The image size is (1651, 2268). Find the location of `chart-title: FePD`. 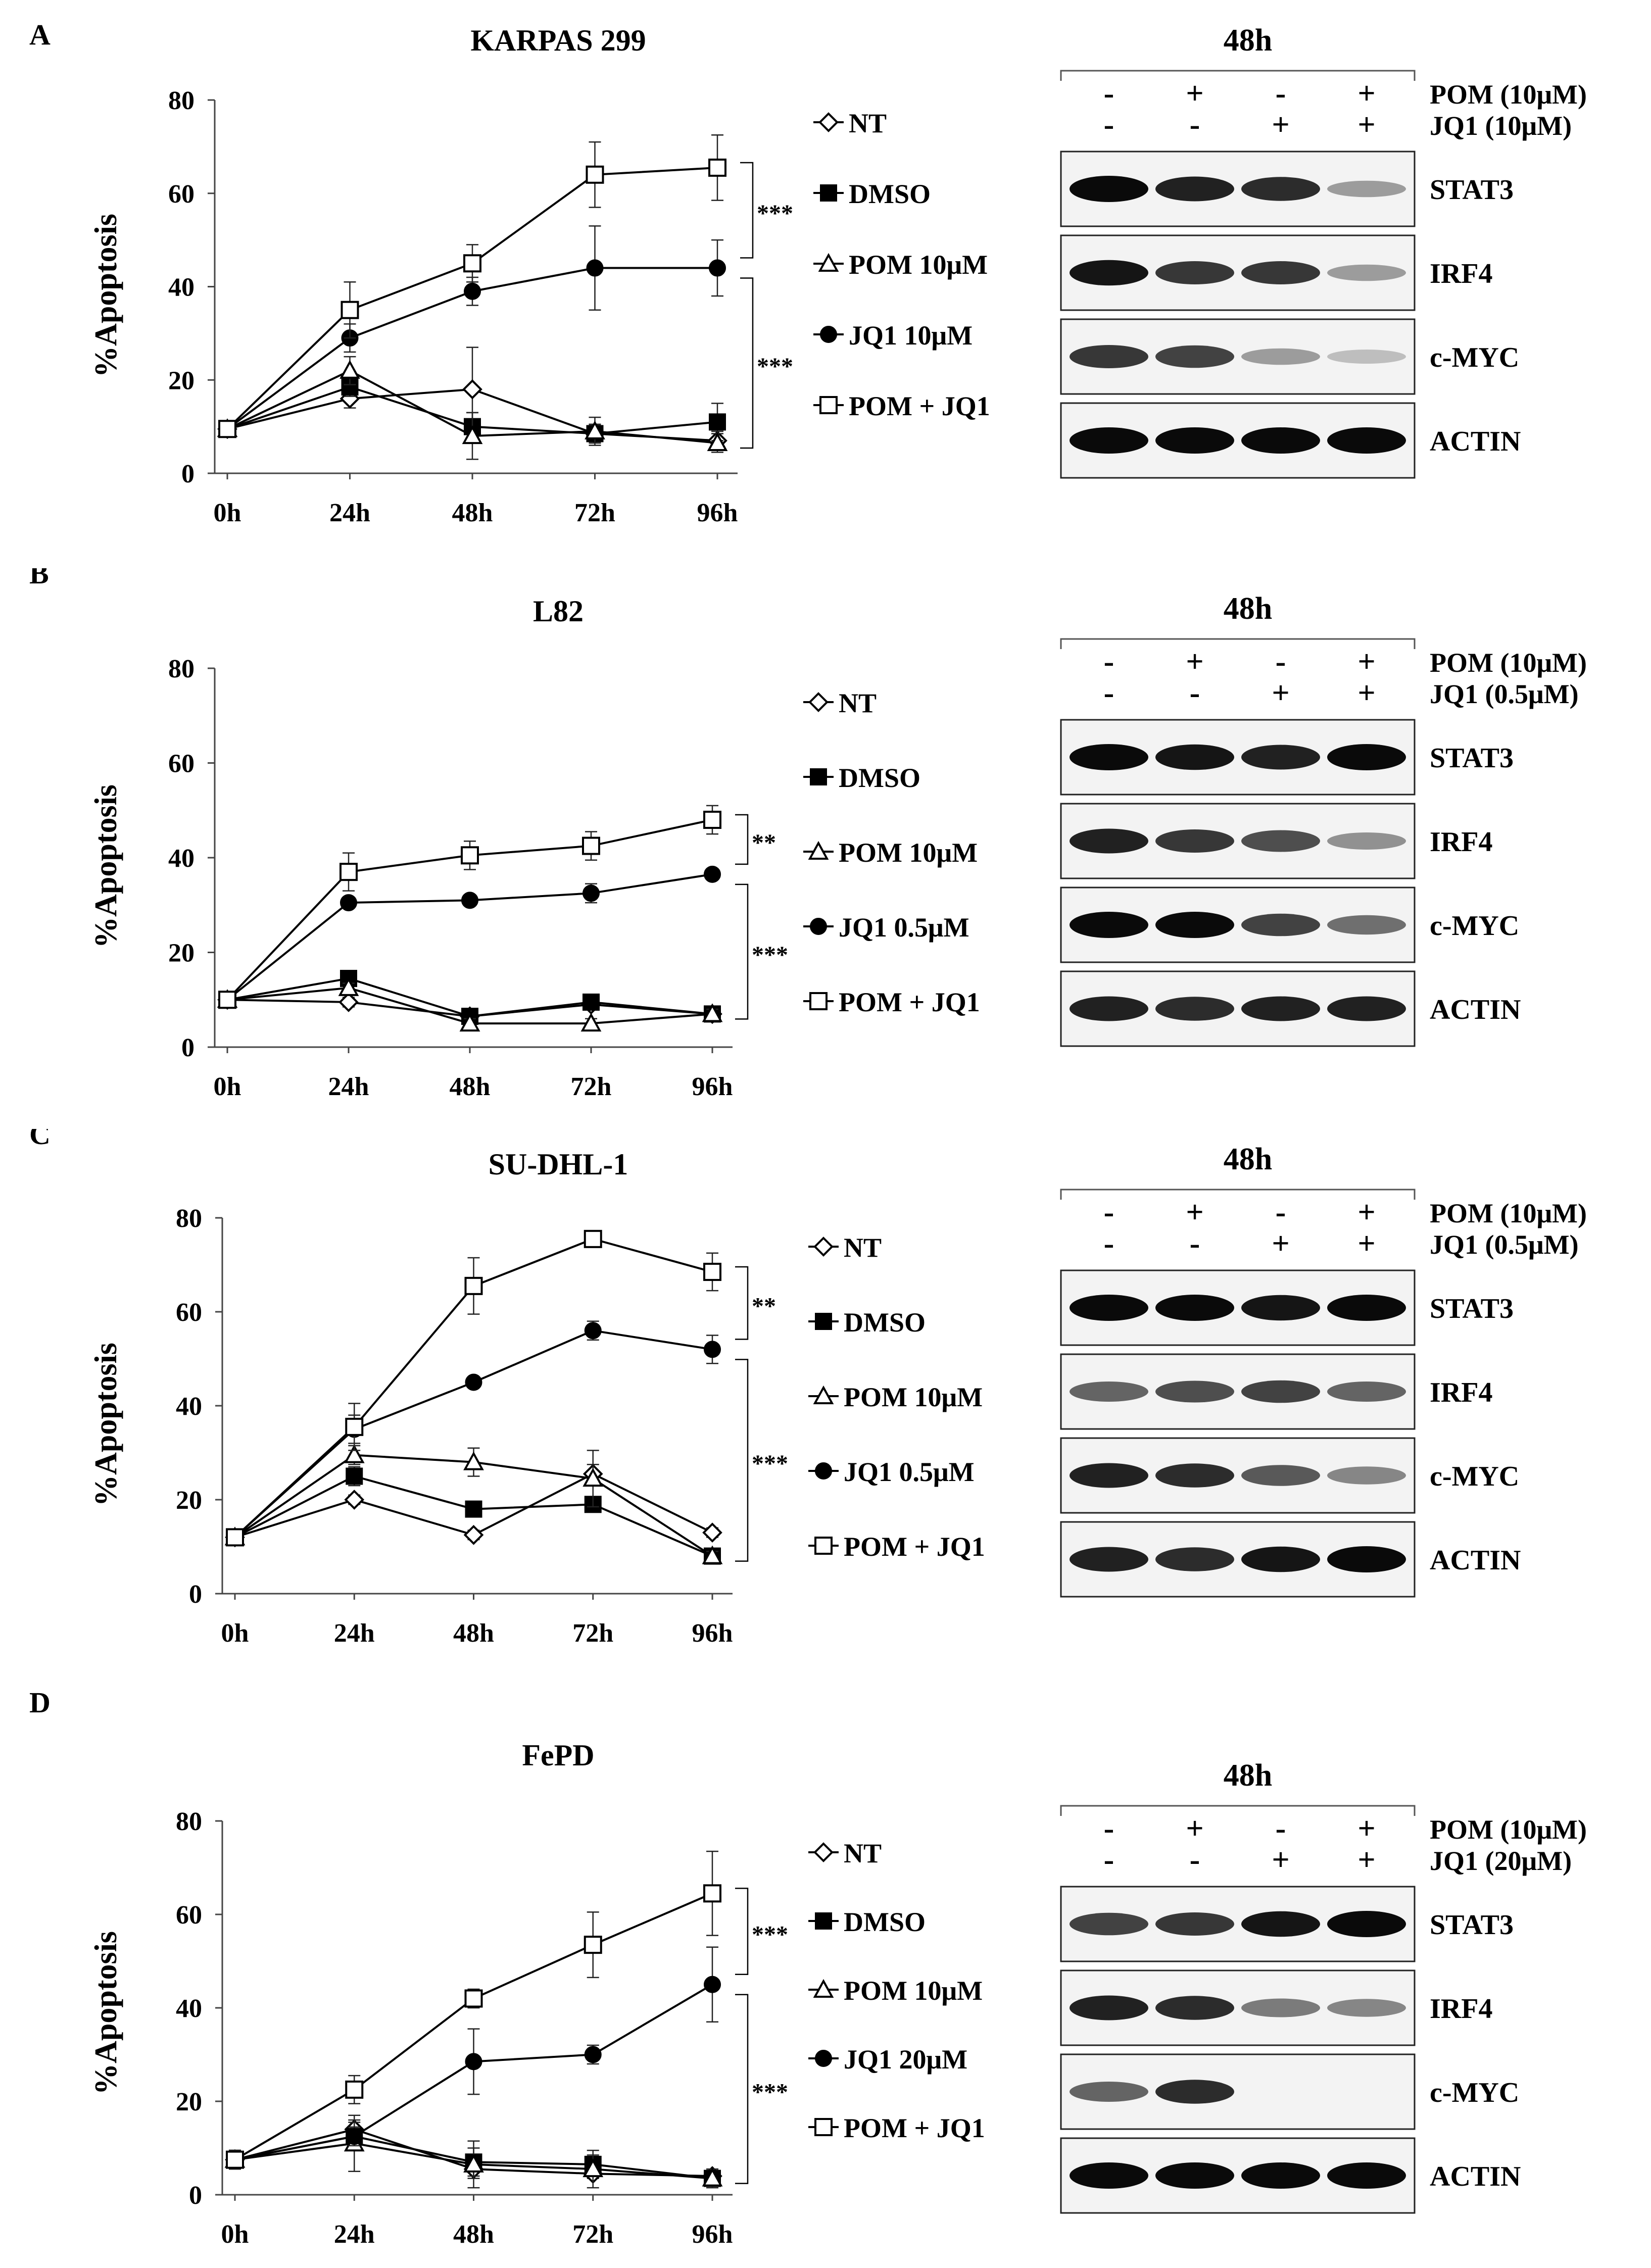

chart-title: FePD is located at coordinates (558, 1755).